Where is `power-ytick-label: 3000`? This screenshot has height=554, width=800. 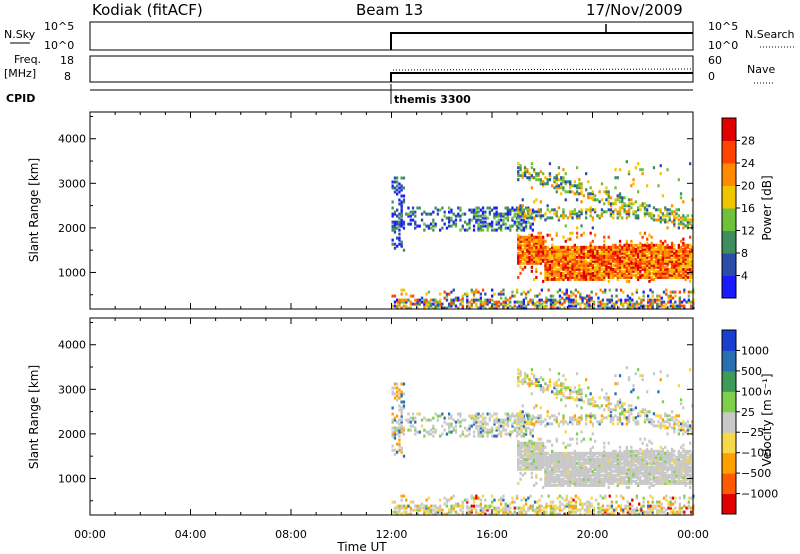 power-ytick-label: 3000 is located at coordinates (72, 183).